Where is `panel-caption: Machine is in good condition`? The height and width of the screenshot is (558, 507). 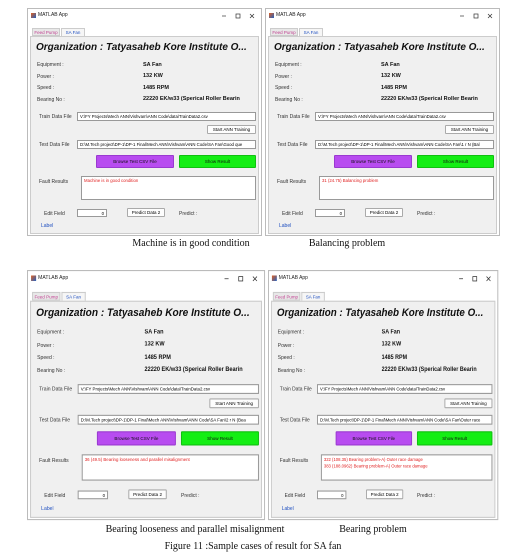 panel-caption: Machine is in good condition is located at coordinates (191, 243).